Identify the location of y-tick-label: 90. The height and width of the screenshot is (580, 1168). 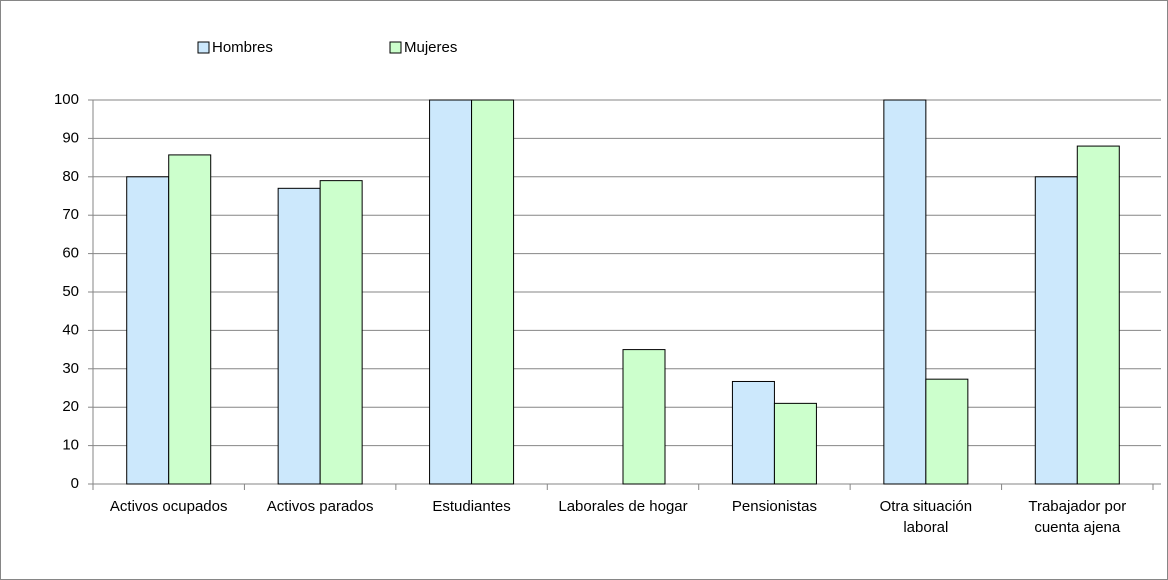
(70, 137).